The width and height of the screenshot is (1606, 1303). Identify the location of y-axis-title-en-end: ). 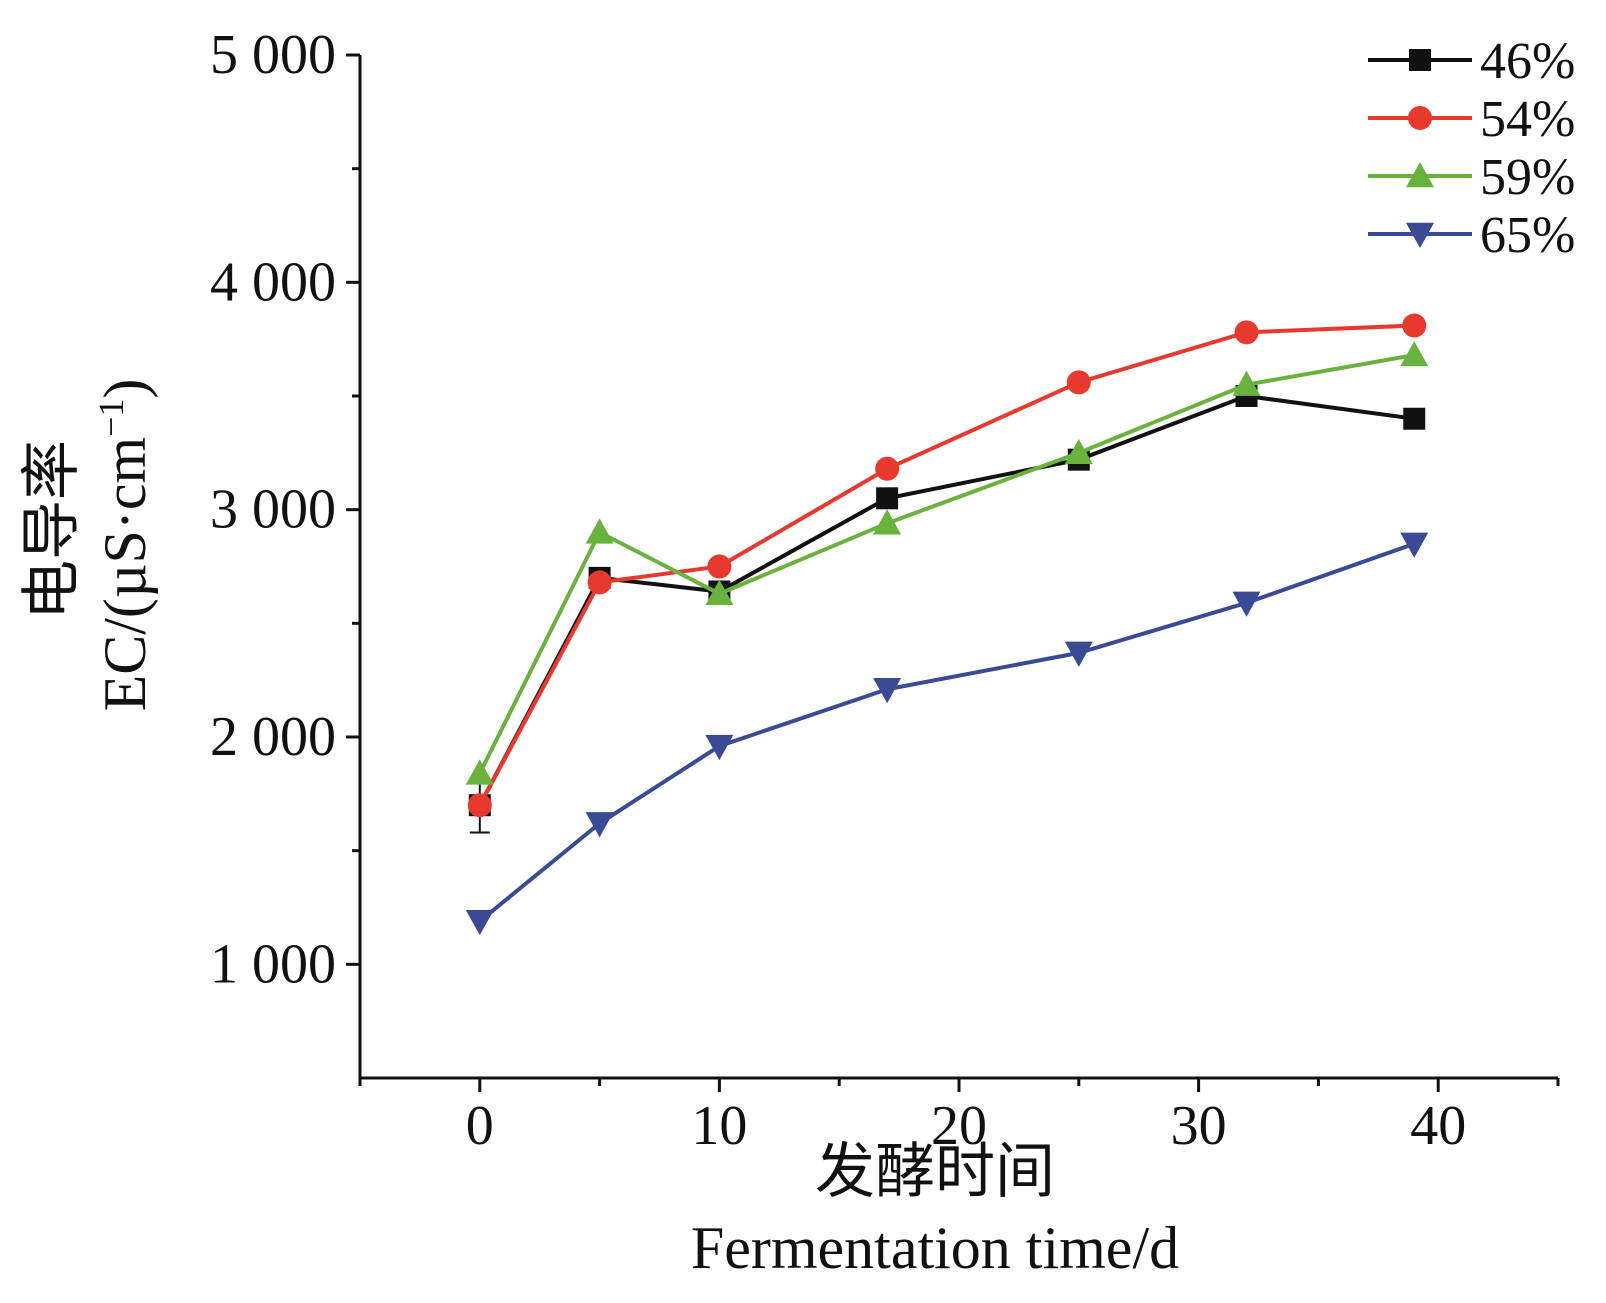
(125, 389).